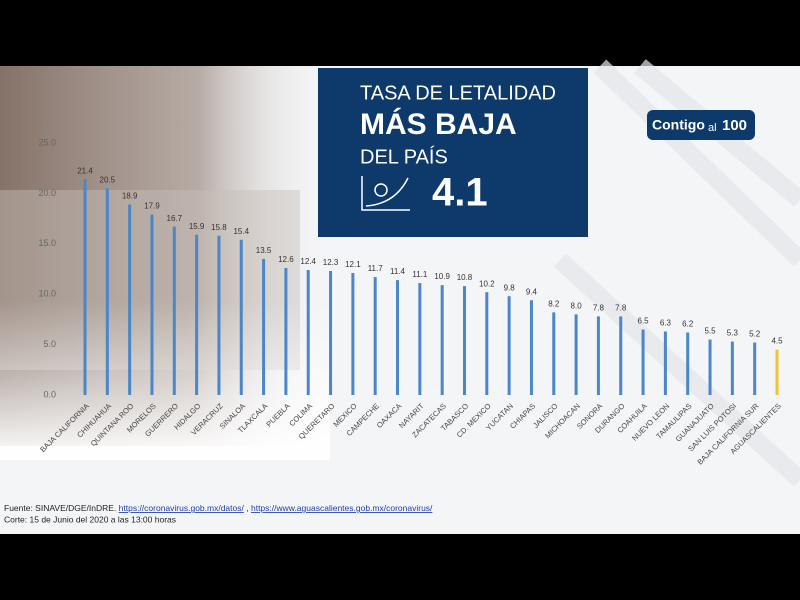  What do you see at coordinates (49, 394) in the screenshot?
I see `y-tick-label: 0.0` at bounding box center [49, 394].